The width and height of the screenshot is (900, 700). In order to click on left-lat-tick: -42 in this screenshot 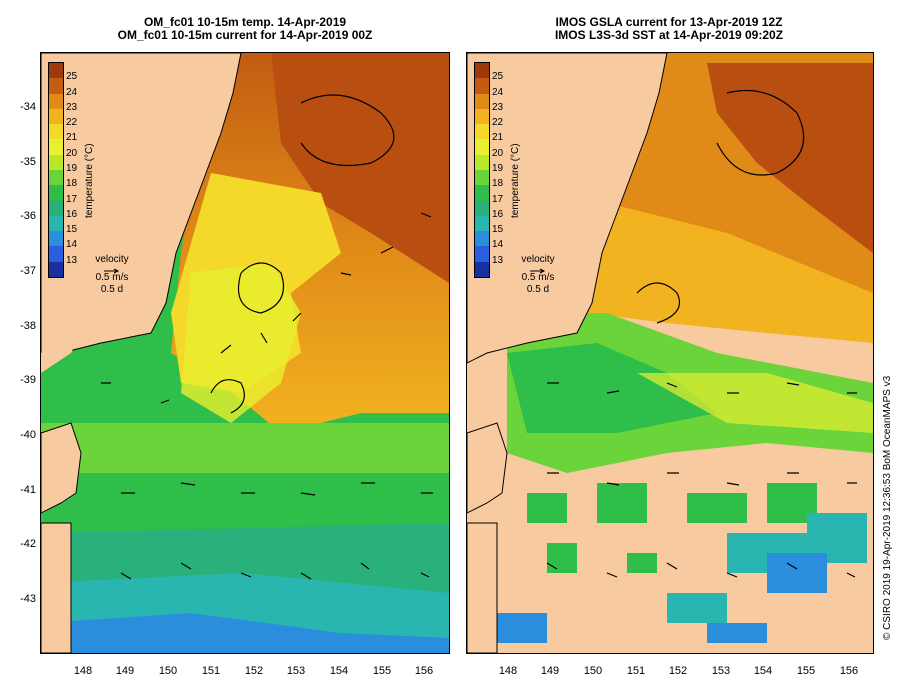, I will do `click(28, 544)`.